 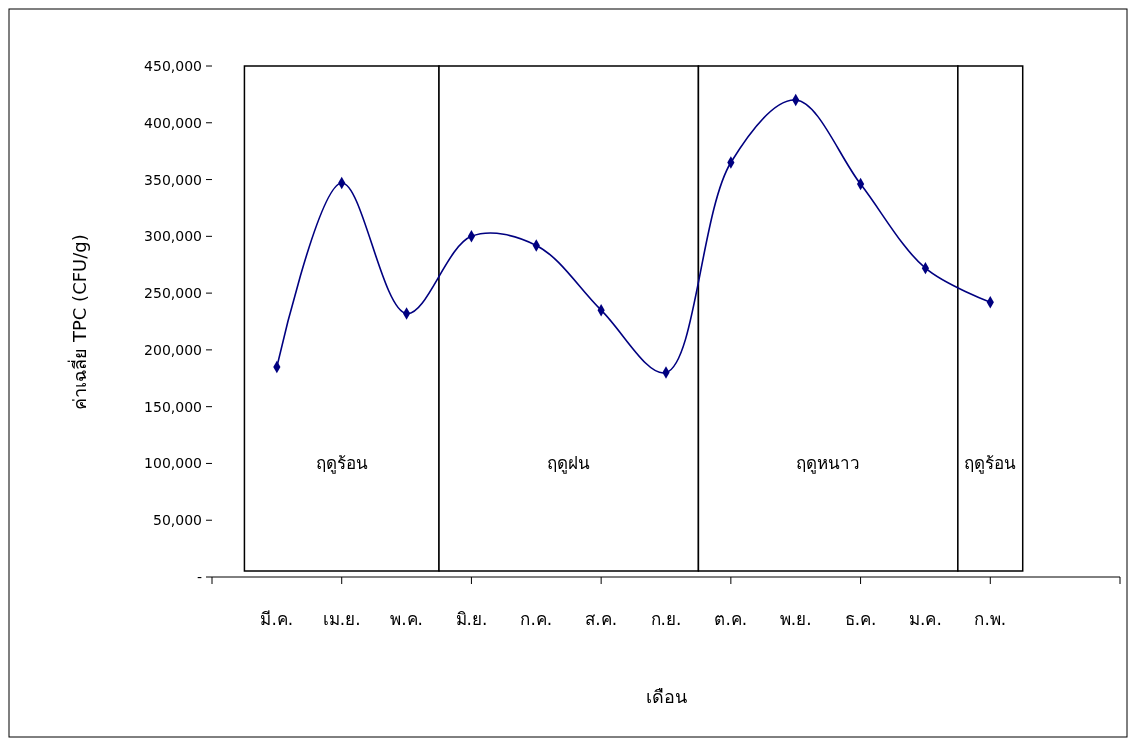 What do you see at coordinates (173, 122) in the screenshot?
I see `y-tick-label: 400,000` at bounding box center [173, 122].